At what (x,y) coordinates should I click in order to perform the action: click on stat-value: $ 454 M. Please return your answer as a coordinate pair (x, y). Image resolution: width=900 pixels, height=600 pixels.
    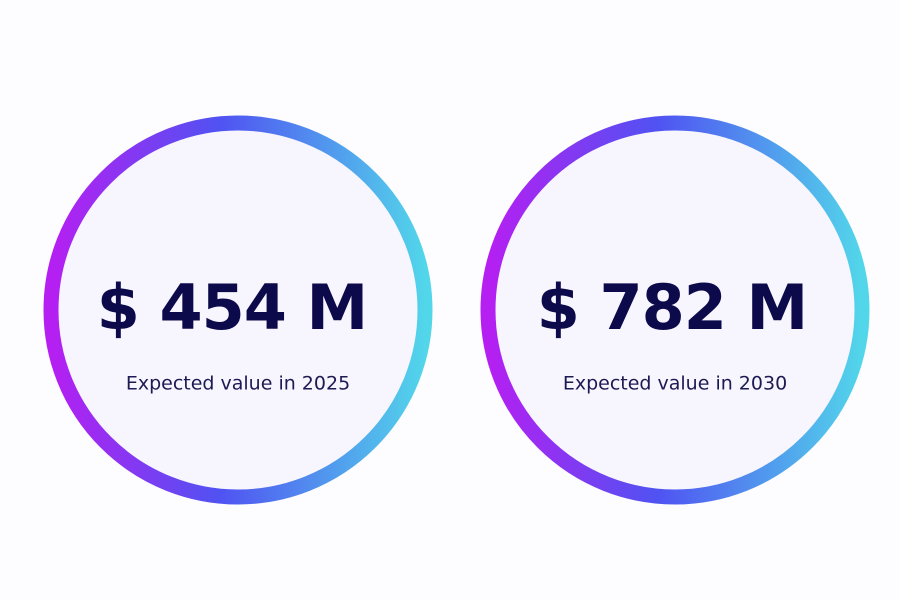
    Looking at the image, I should click on (232, 307).